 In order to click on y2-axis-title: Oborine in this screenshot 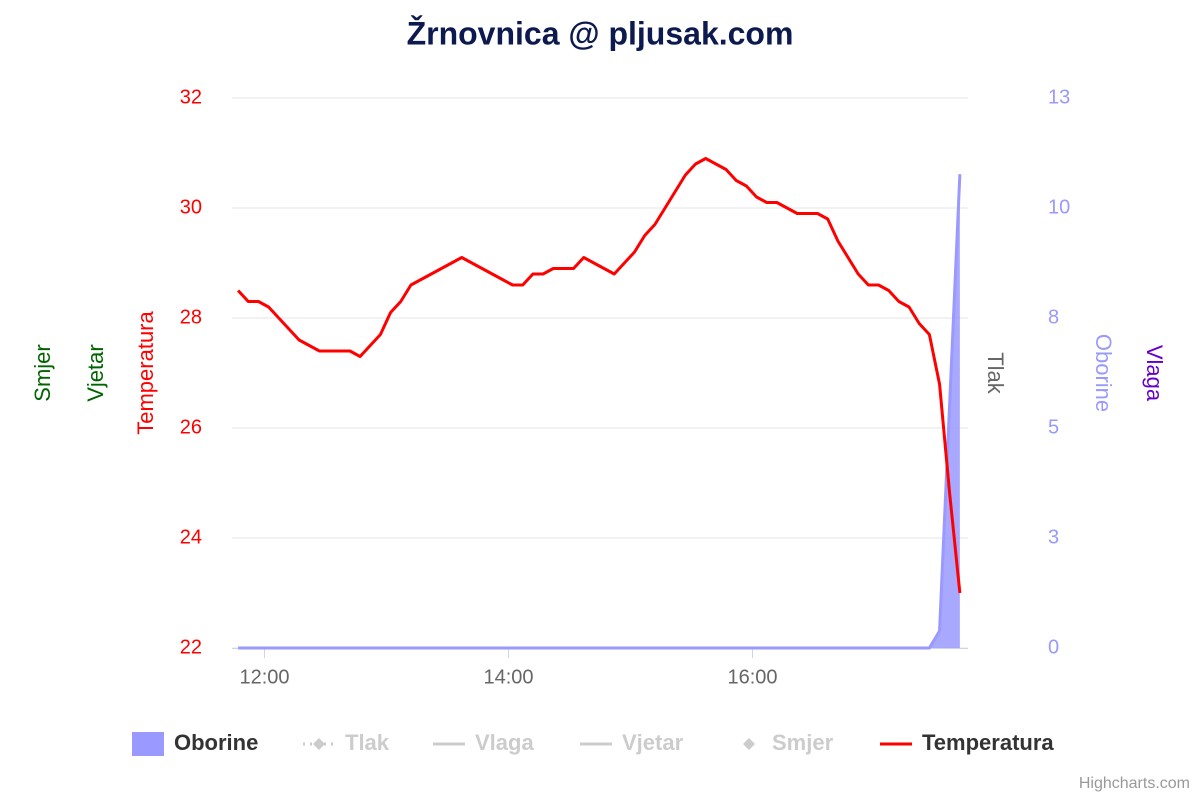, I will do `click(1103, 373)`.